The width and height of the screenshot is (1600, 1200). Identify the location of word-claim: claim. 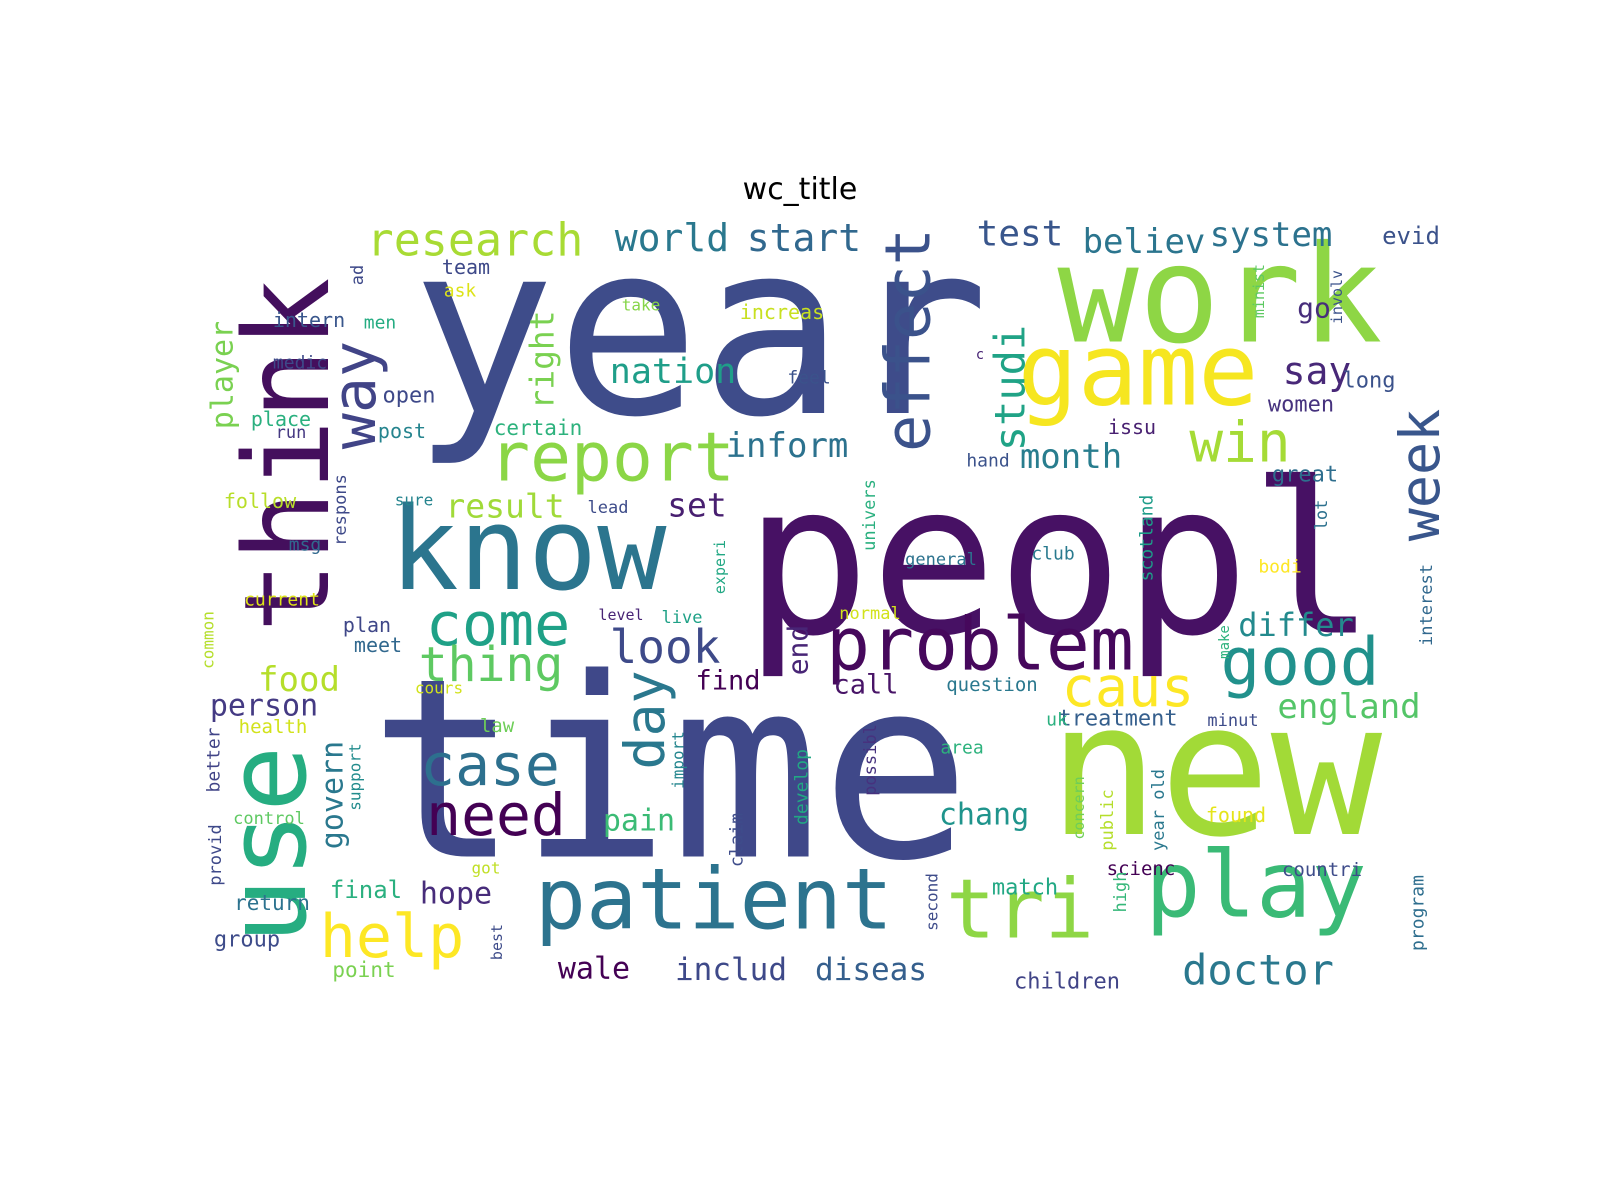
(737, 840).